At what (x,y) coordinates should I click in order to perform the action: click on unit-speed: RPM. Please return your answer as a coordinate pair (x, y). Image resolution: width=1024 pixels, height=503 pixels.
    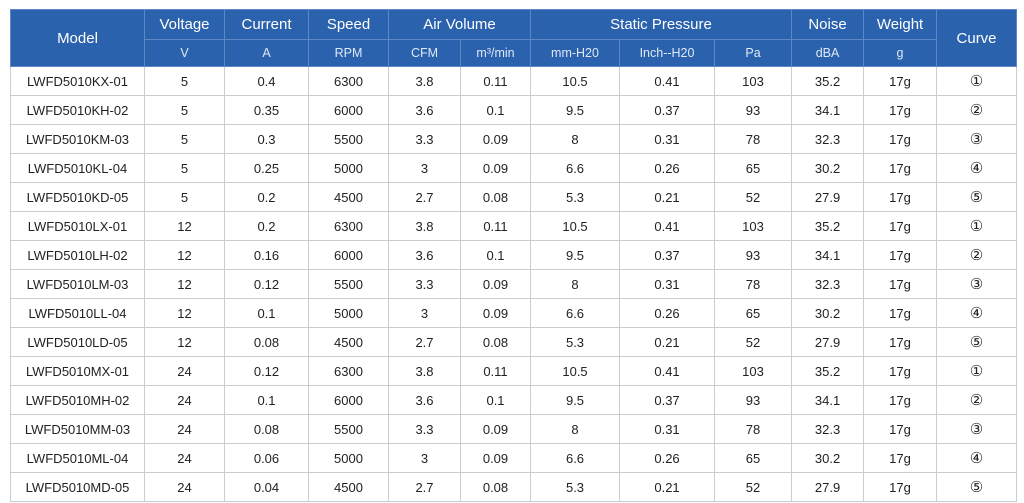
    Looking at the image, I should click on (348, 53).